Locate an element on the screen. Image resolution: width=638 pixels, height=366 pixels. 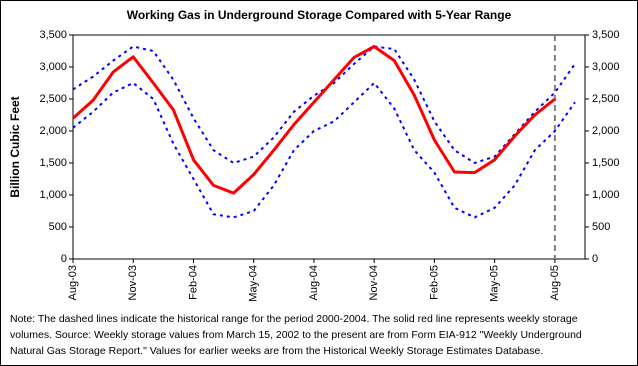
y2-tick-label: 3,000 is located at coordinates (606, 67).